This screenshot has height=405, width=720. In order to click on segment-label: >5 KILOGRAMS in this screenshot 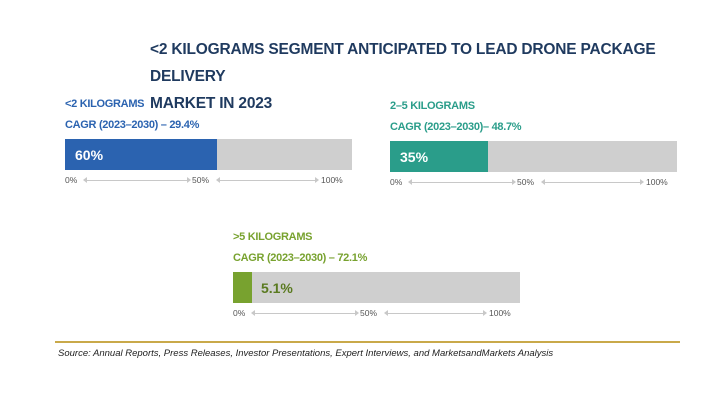, I will do `click(273, 237)`.